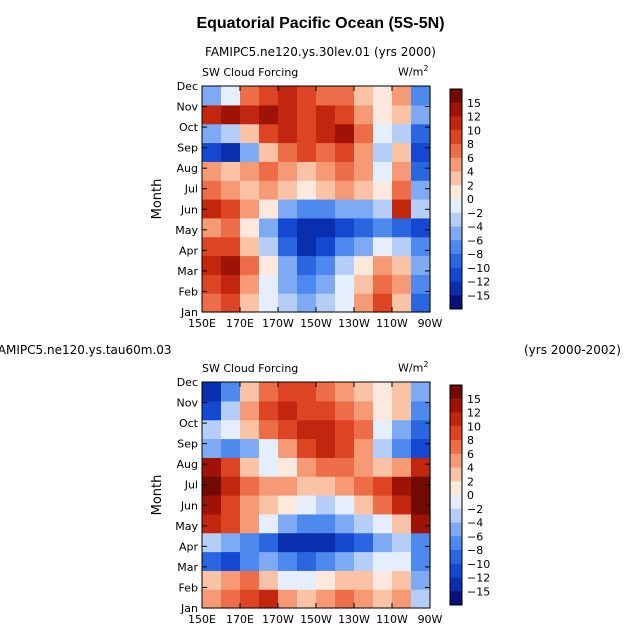 The image size is (641, 640). Describe the element at coordinates (240, 619) in the screenshot. I see `x-tick-label: 170E` at that location.